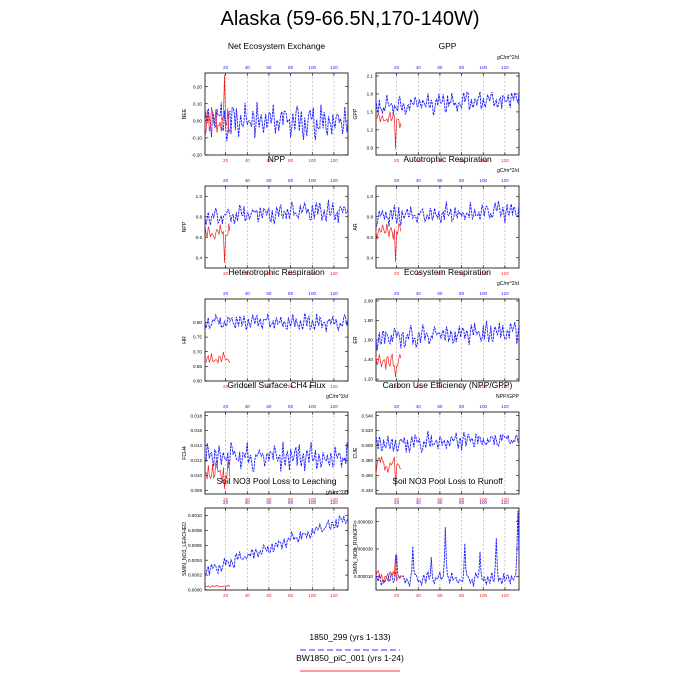 This screenshot has height=700, width=700. I want to click on y-tick-label: 0.0010, so click(195, 515).